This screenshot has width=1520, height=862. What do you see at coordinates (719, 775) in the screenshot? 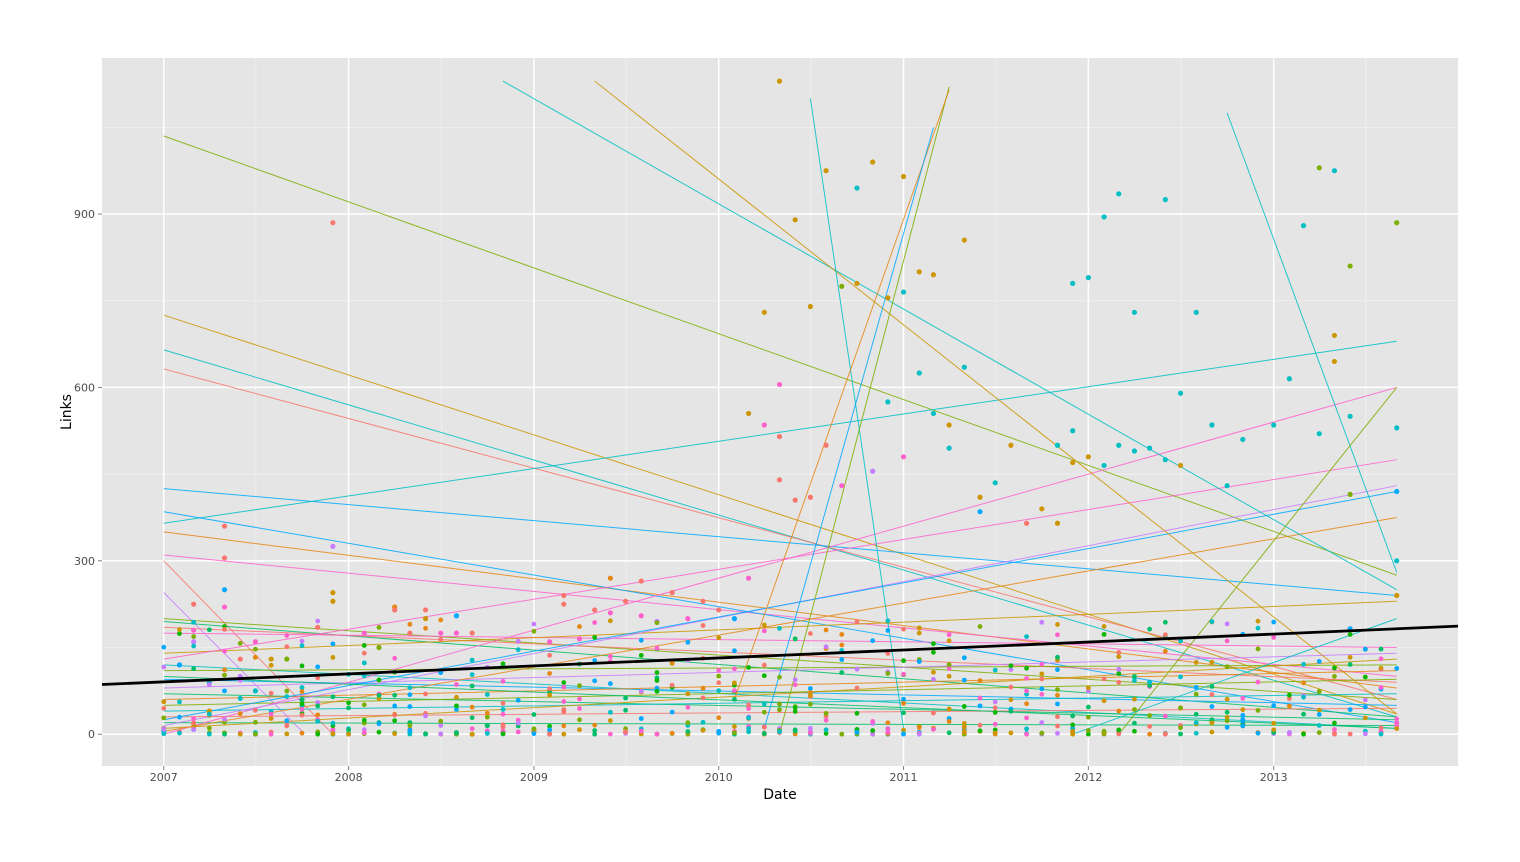
I see `x-axis-ticks: 2007 2008 2009 2010 2011 2012 2013` at bounding box center [719, 775].